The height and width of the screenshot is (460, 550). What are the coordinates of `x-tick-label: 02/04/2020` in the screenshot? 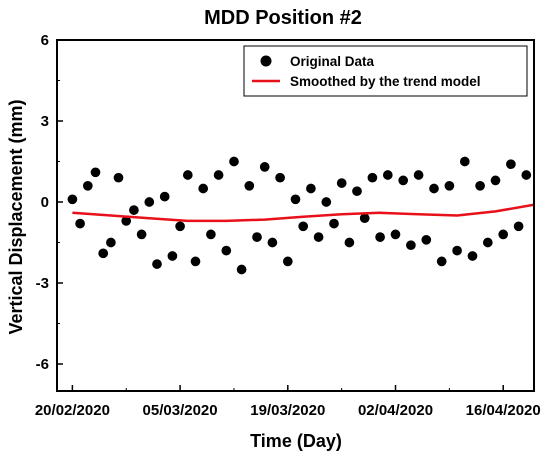 It's located at (395, 410).